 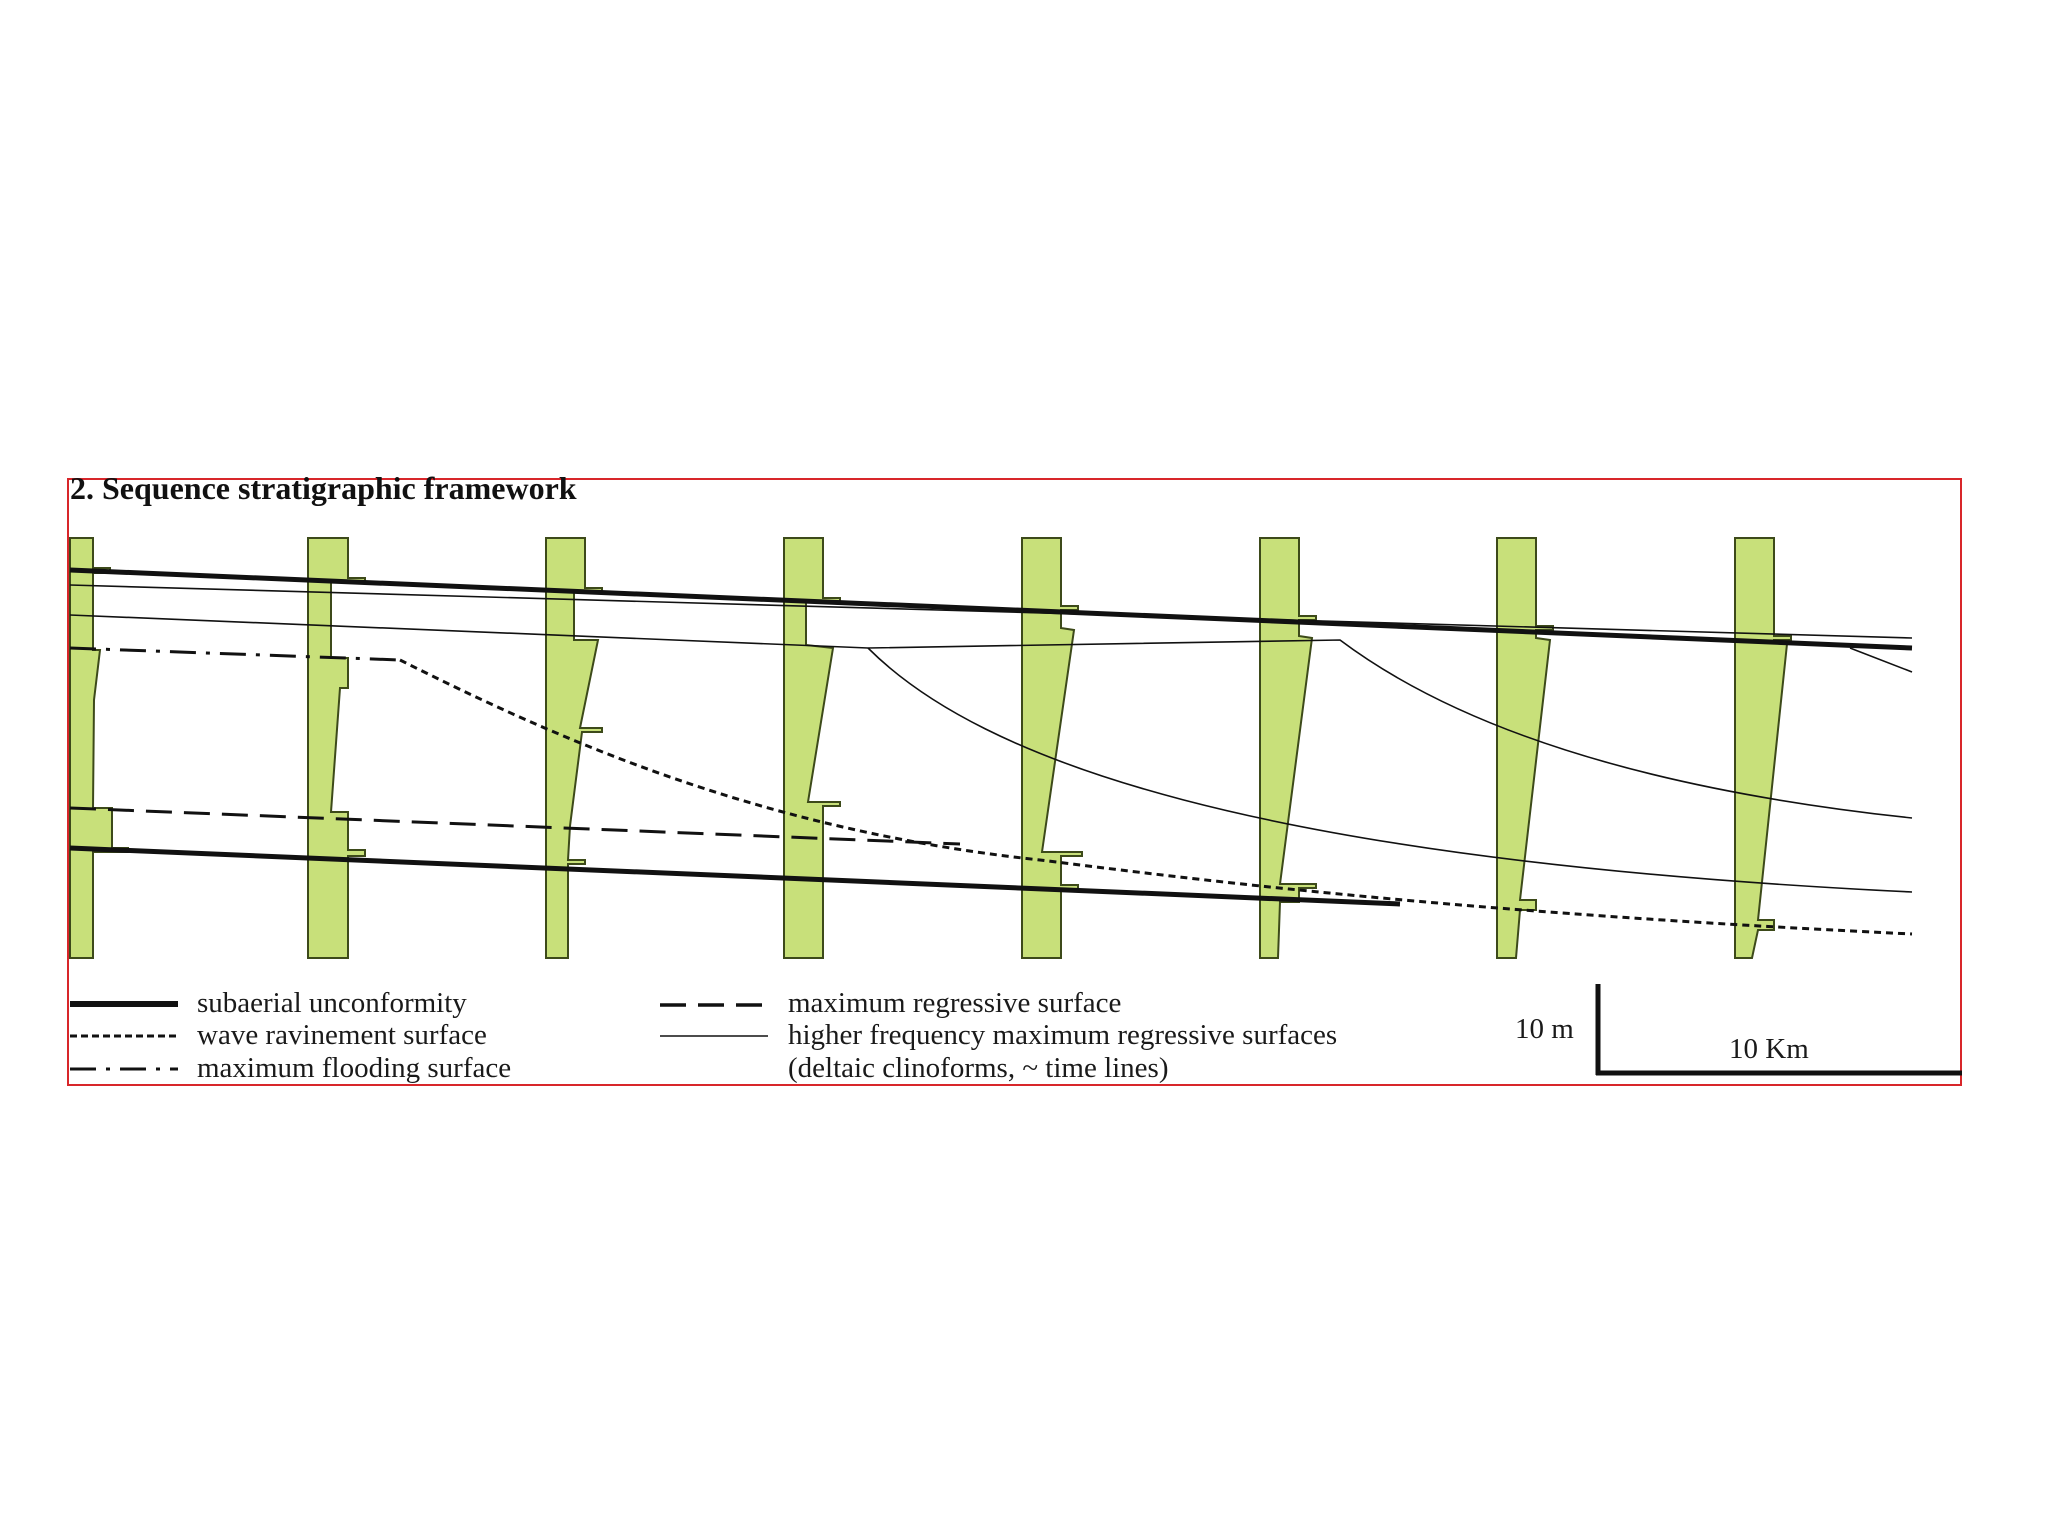 What do you see at coordinates (978, 1068) in the screenshot?
I see `legend-label-higher-frequency-note: (deltaic clinoforms, ~ time lines)` at bounding box center [978, 1068].